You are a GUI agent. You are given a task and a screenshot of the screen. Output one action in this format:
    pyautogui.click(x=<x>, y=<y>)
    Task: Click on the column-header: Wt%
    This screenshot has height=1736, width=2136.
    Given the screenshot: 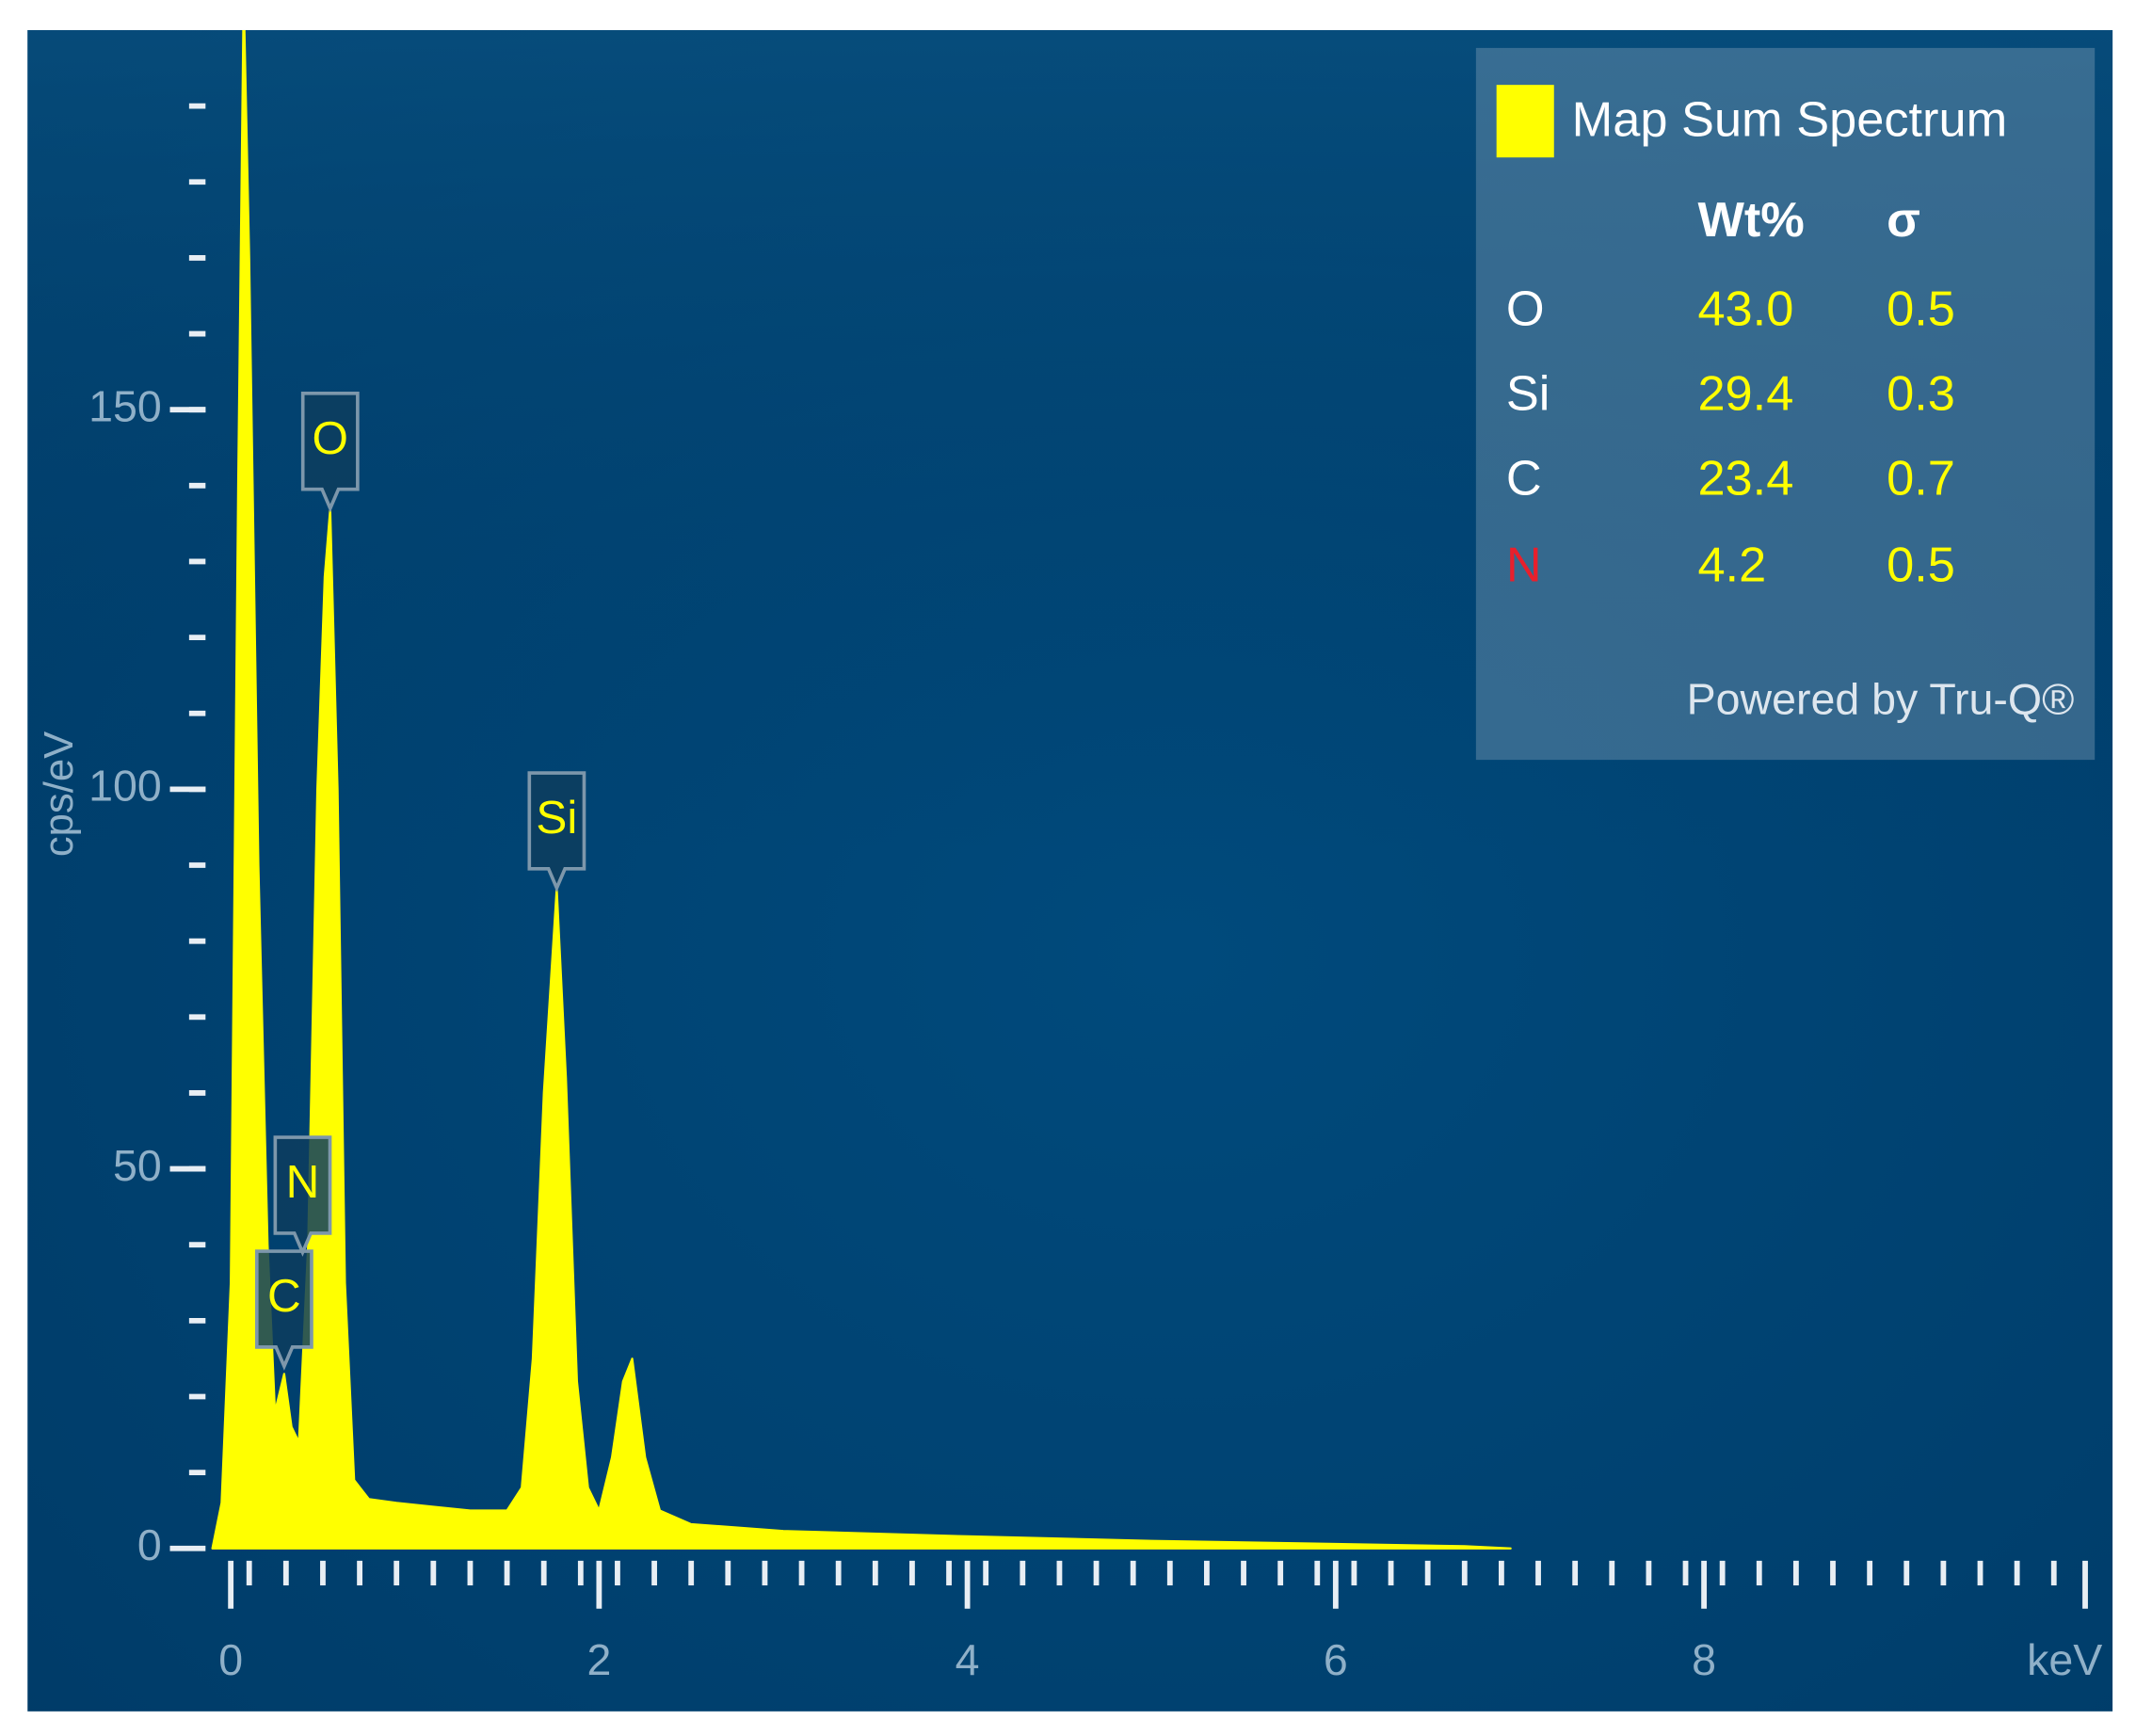 What is the action you would take?
    pyautogui.click(x=1750, y=220)
    